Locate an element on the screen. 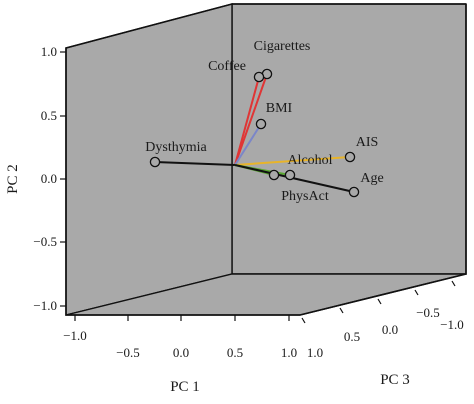  vector-bmi is located at coordinates (248, 144).